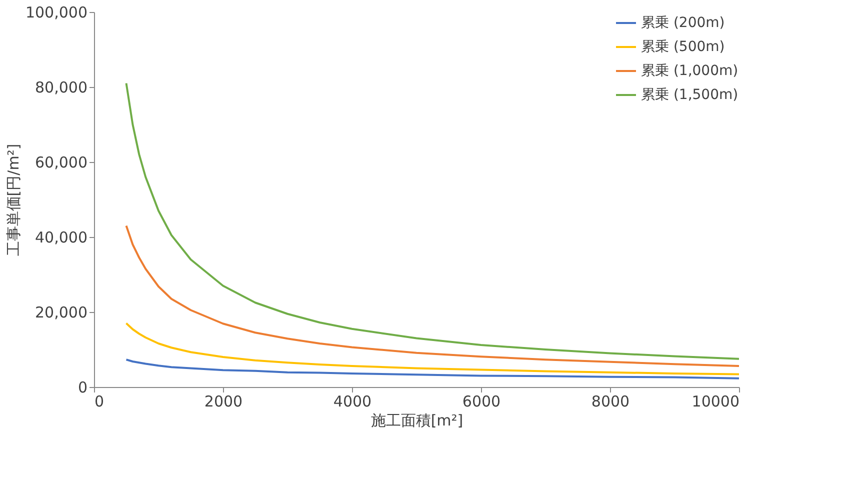  What do you see at coordinates (99, 401) in the screenshot?
I see `x-tick-label: 0` at bounding box center [99, 401].